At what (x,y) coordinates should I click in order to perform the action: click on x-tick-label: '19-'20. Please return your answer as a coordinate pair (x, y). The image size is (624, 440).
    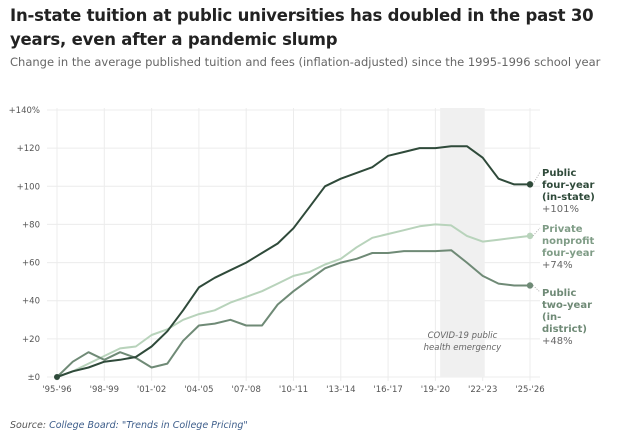
    Looking at the image, I should click on (435, 390).